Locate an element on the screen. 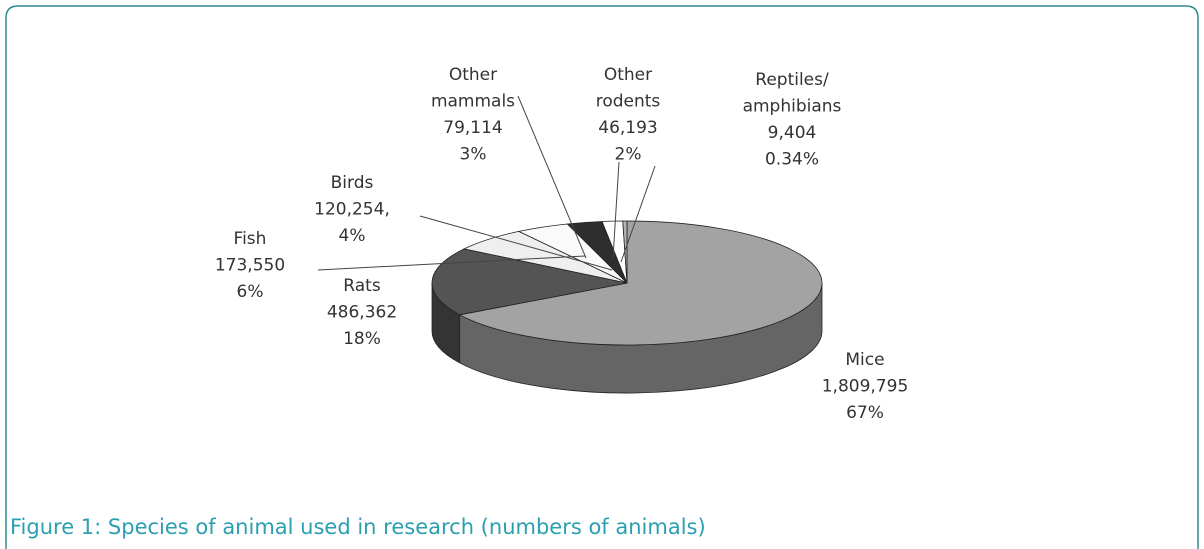 This screenshot has height=549, width=1204. percent-label: 2% is located at coordinates (628, 155).